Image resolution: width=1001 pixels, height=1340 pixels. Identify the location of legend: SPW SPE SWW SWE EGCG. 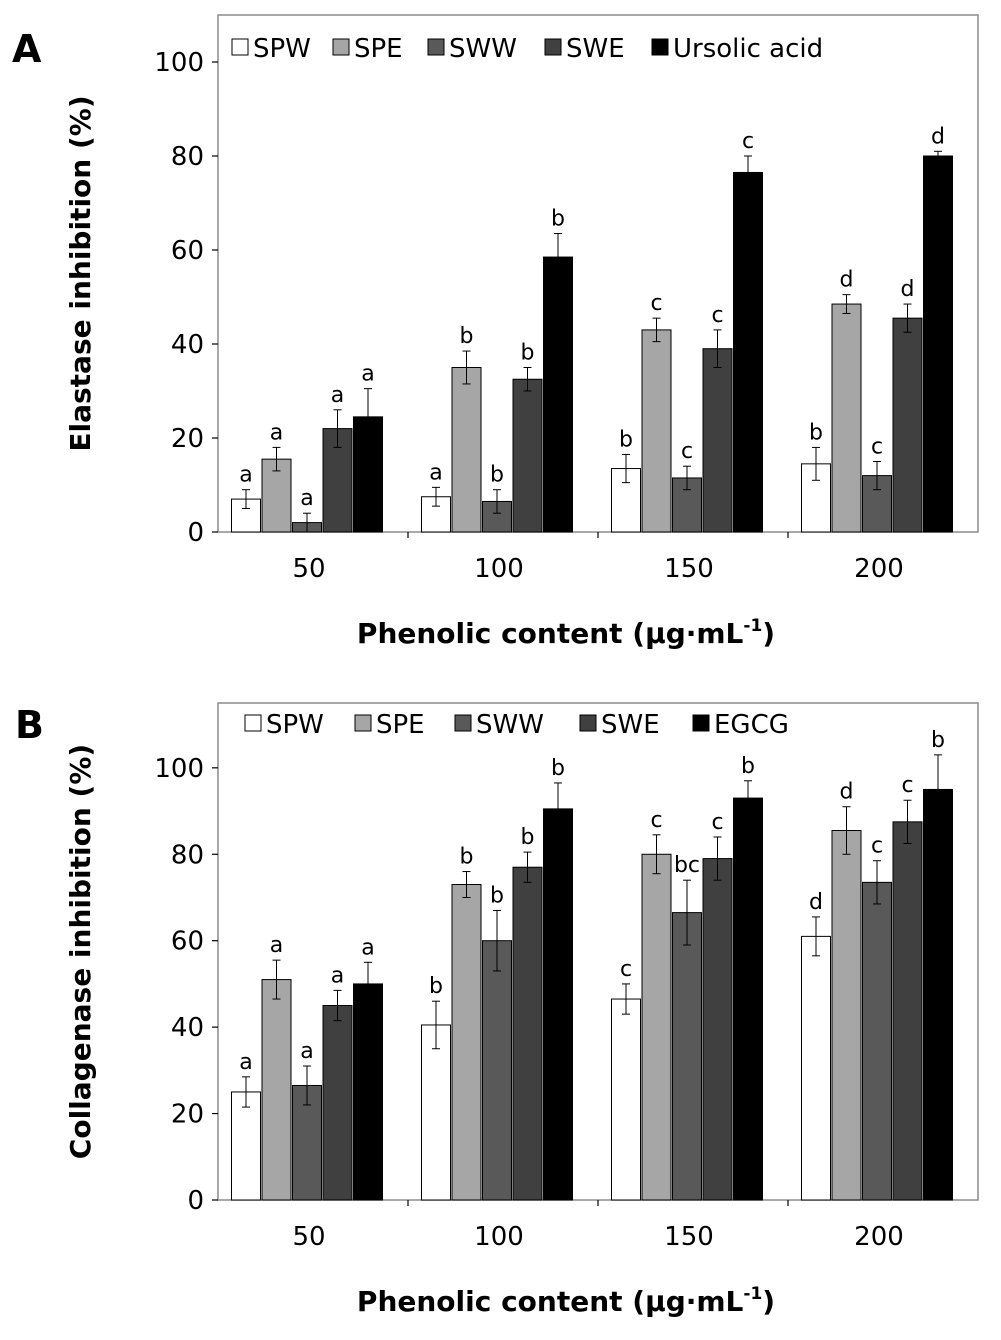
(516, 725).